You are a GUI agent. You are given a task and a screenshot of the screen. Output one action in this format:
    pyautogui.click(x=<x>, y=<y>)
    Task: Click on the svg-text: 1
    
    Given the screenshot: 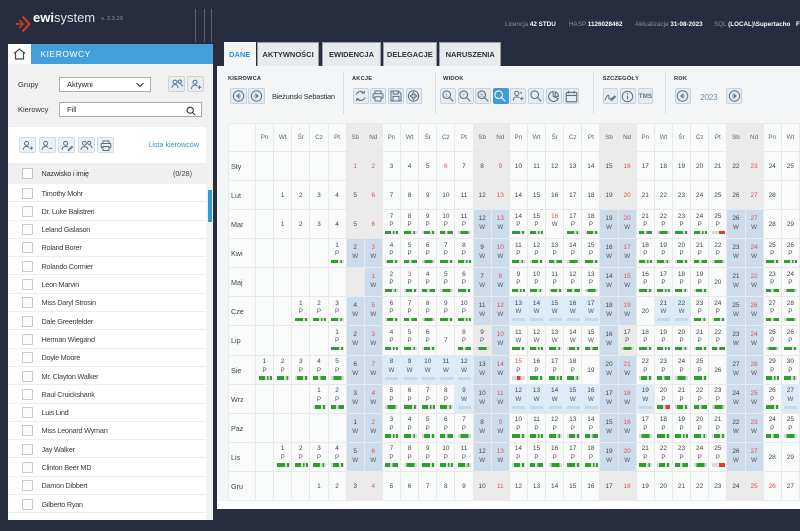 What is the action you would take?
    pyautogui.click(x=446, y=94)
    